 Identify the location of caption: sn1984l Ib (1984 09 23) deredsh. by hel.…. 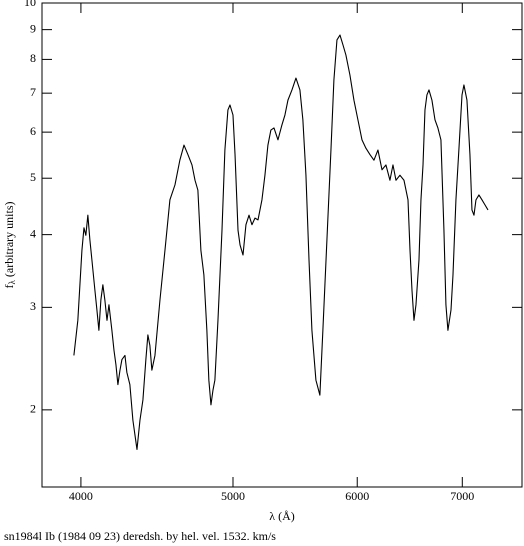
(140, 536).